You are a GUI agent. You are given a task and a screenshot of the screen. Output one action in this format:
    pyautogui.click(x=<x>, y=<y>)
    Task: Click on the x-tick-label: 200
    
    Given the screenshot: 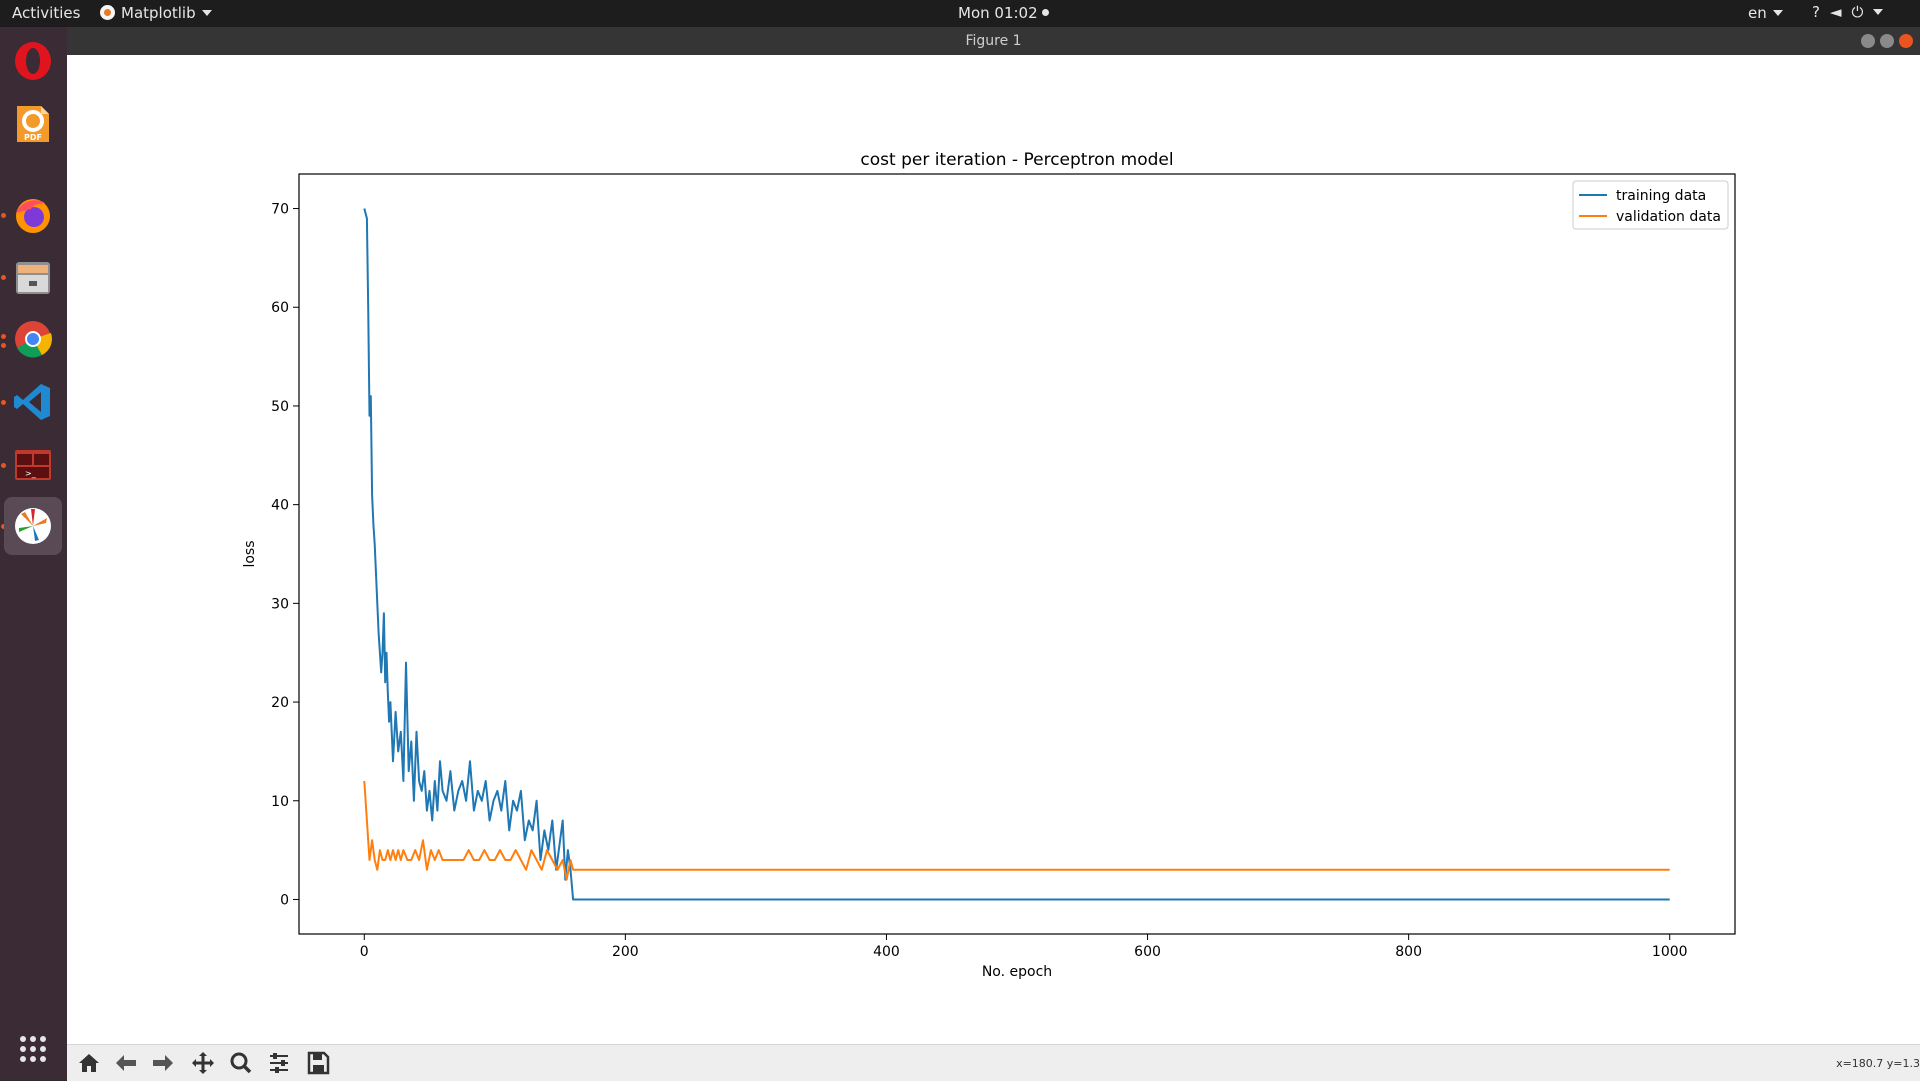 What is the action you would take?
    pyautogui.click(x=625, y=952)
    